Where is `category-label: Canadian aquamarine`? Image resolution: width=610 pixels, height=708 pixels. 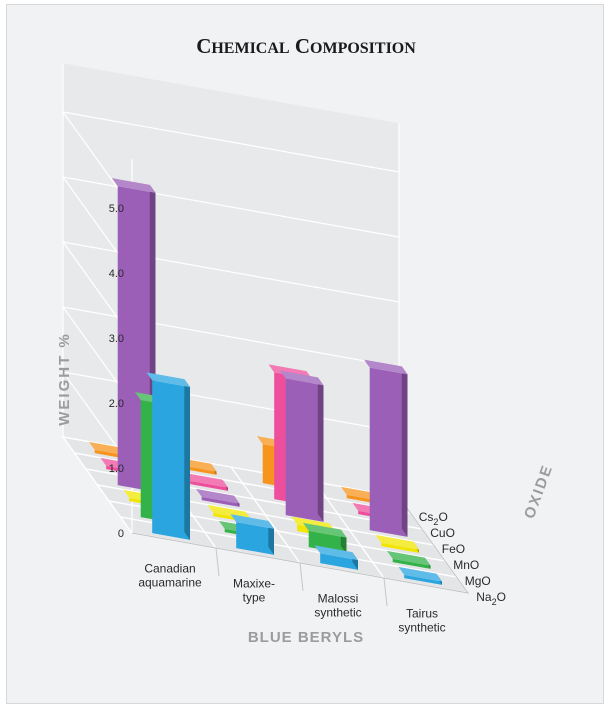 category-label: Canadian aquamarine is located at coordinates (170, 576).